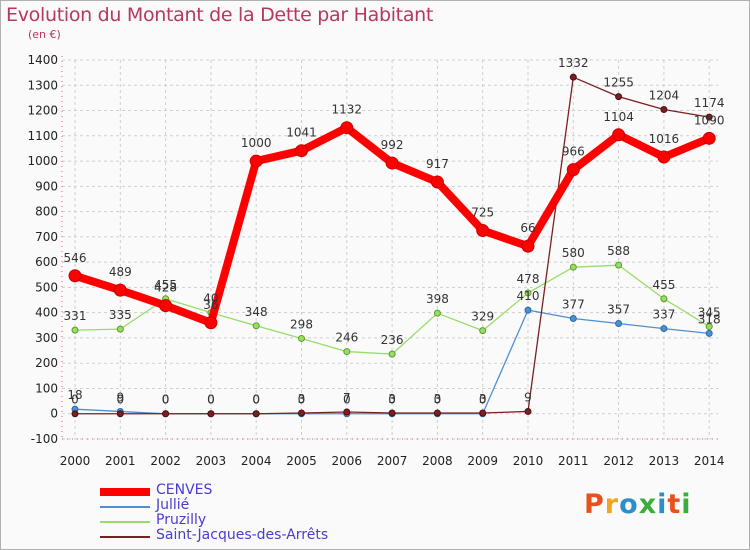  What do you see at coordinates (709, 319) in the screenshot?
I see `data-label: 318` at bounding box center [709, 319].